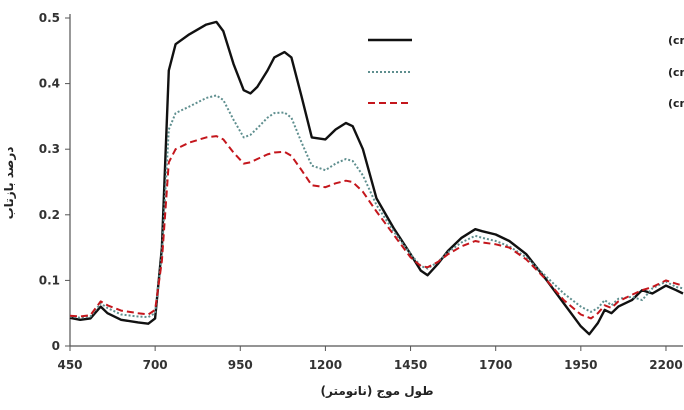 Image resolution: width=684 pixels, height=410 pixels. What do you see at coordinates (49, 215) in the screenshot?
I see `y-tick-label: 0.2` at bounding box center [49, 215].